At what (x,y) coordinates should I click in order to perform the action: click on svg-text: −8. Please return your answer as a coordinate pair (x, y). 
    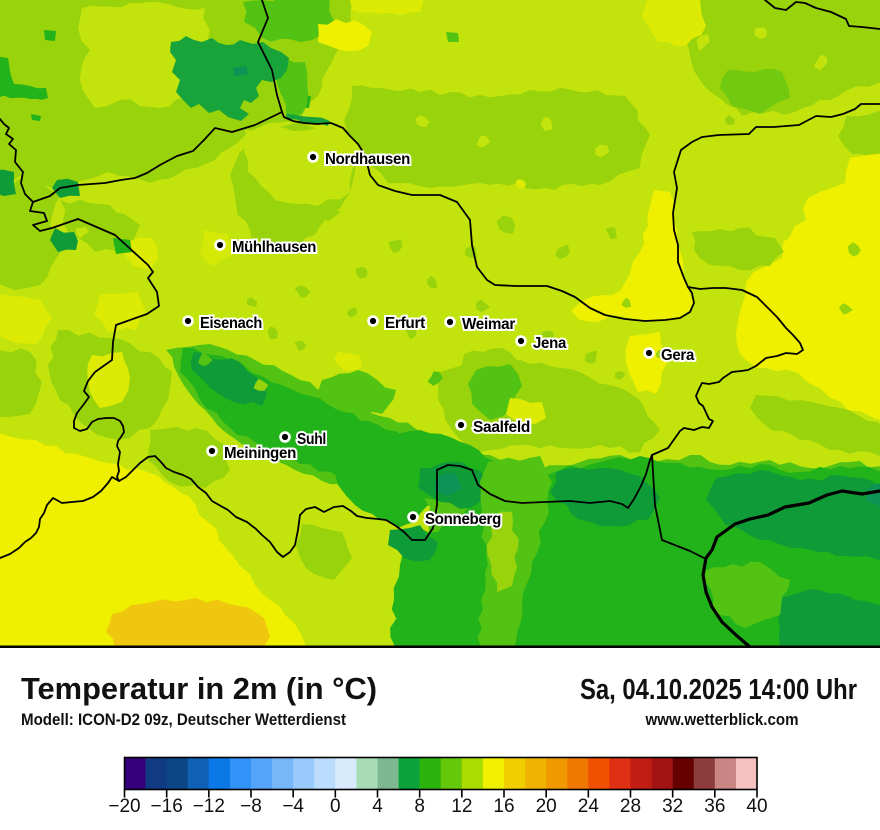
    Looking at the image, I should click on (251, 806).